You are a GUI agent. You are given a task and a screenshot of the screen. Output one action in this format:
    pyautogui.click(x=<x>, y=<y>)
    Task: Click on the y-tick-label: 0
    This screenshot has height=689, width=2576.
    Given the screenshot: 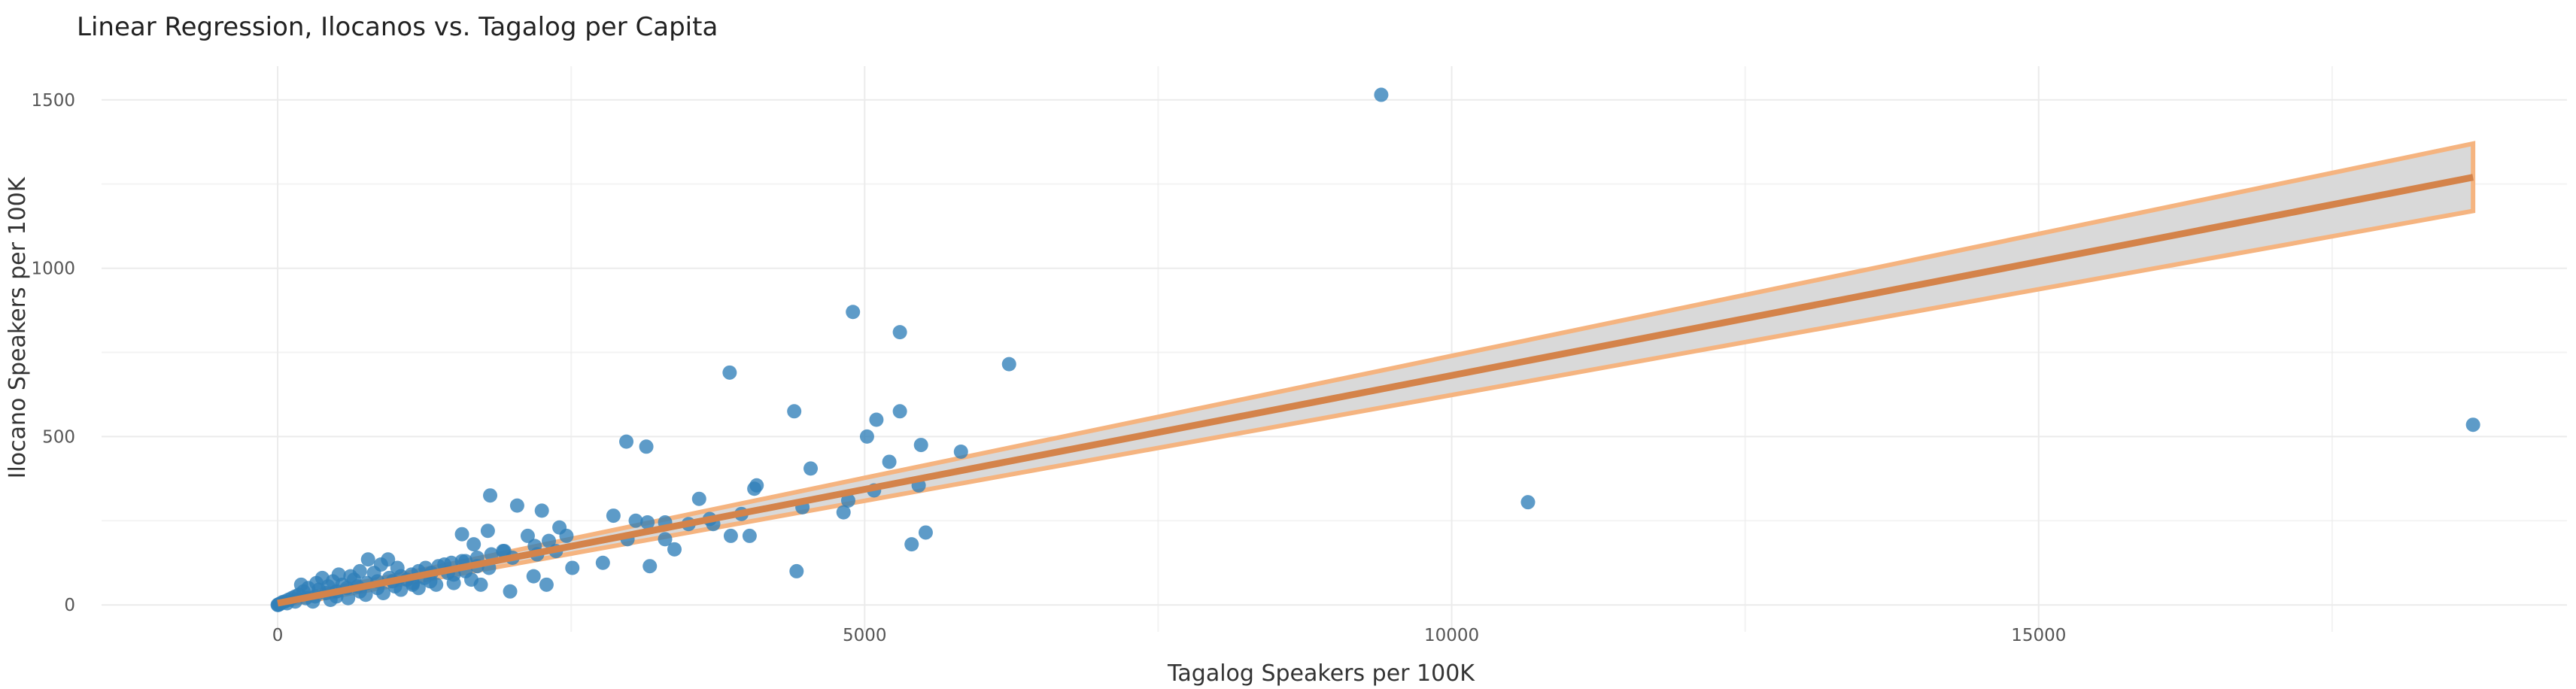 What is the action you would take?
    pyautogui.click(x=69, y=605)
    